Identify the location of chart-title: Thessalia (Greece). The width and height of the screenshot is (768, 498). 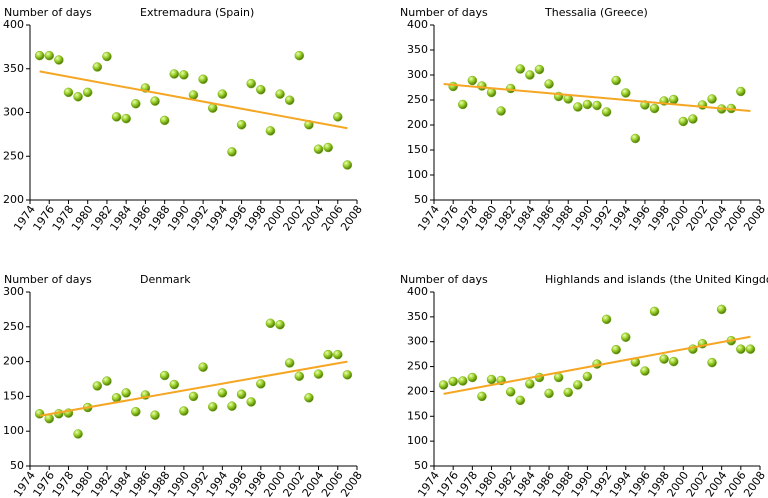
(596, 12).